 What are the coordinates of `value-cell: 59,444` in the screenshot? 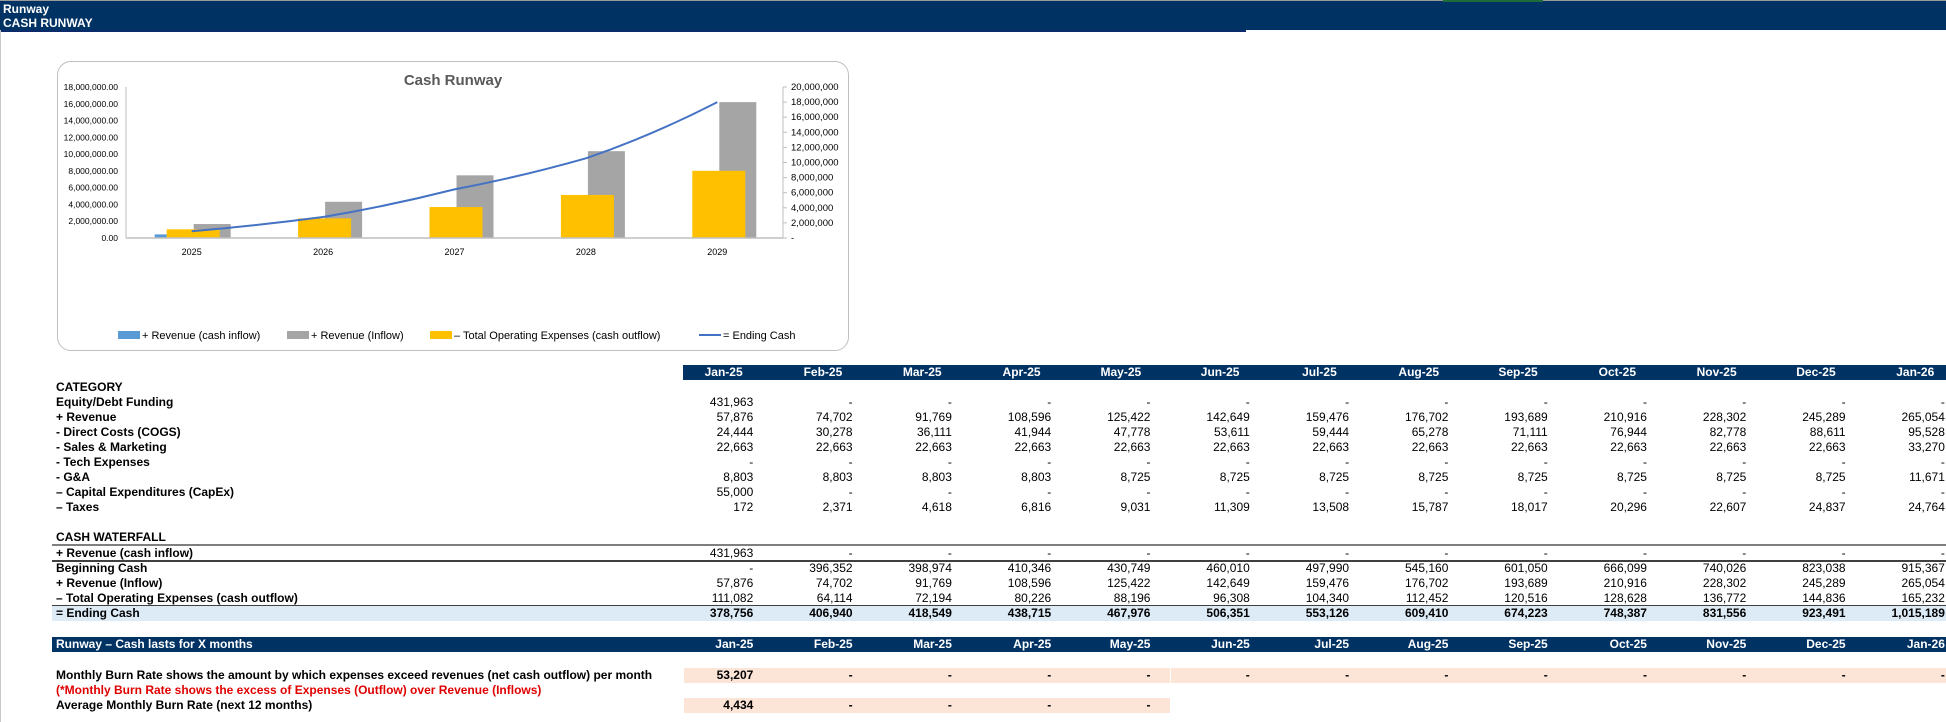 It's located at (1331, 432).